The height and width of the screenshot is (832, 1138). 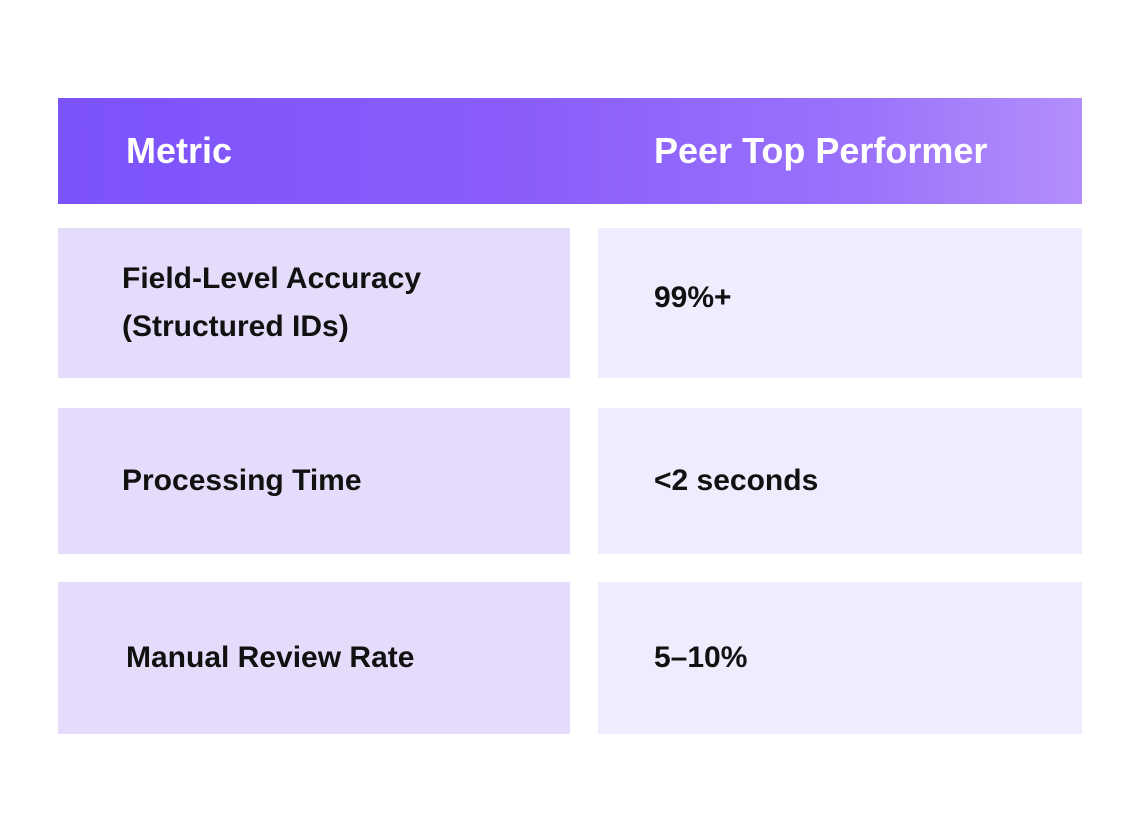 What do you see at coordinates (701, 657) in the screenshot?
I see `value-label: 5–10%` at bounding box center [701, 657].